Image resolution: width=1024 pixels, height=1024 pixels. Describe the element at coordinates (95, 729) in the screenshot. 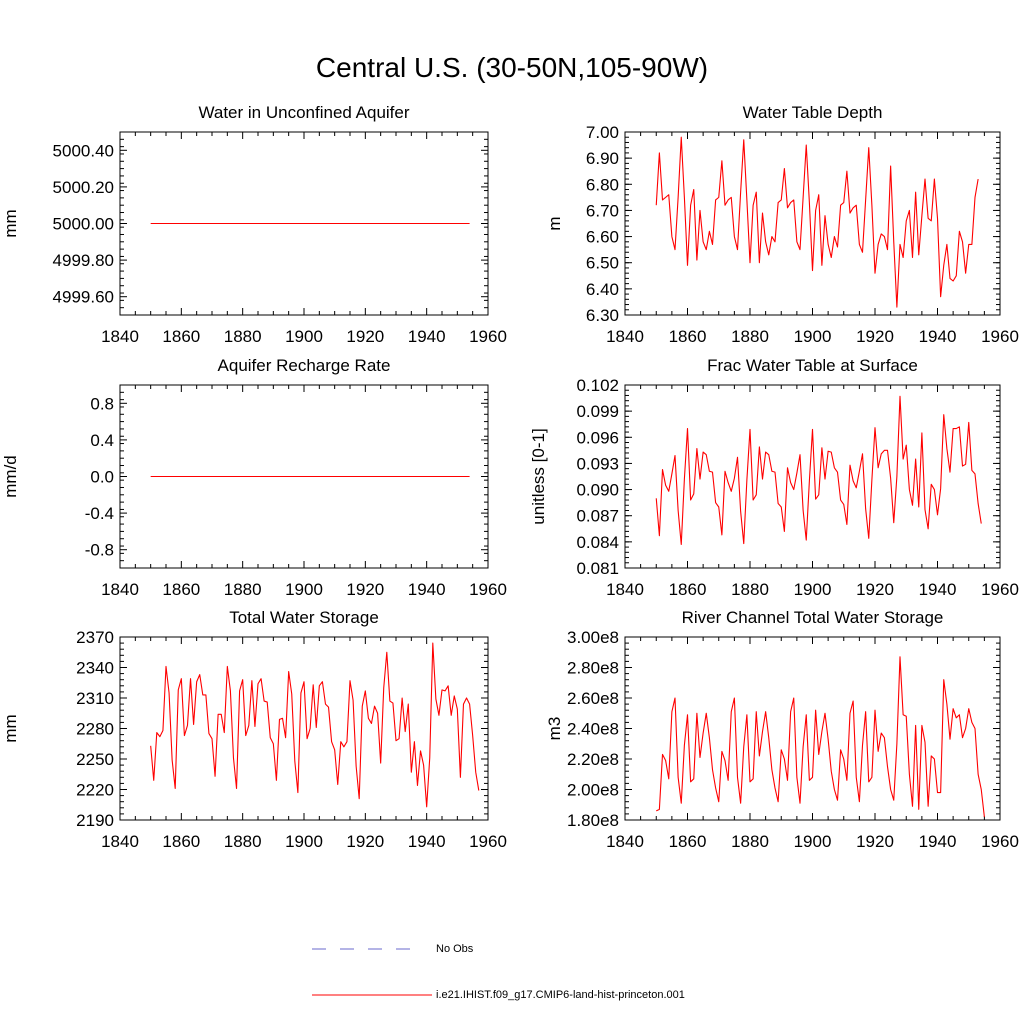

I see `y-tick-label: 2280` at that location.